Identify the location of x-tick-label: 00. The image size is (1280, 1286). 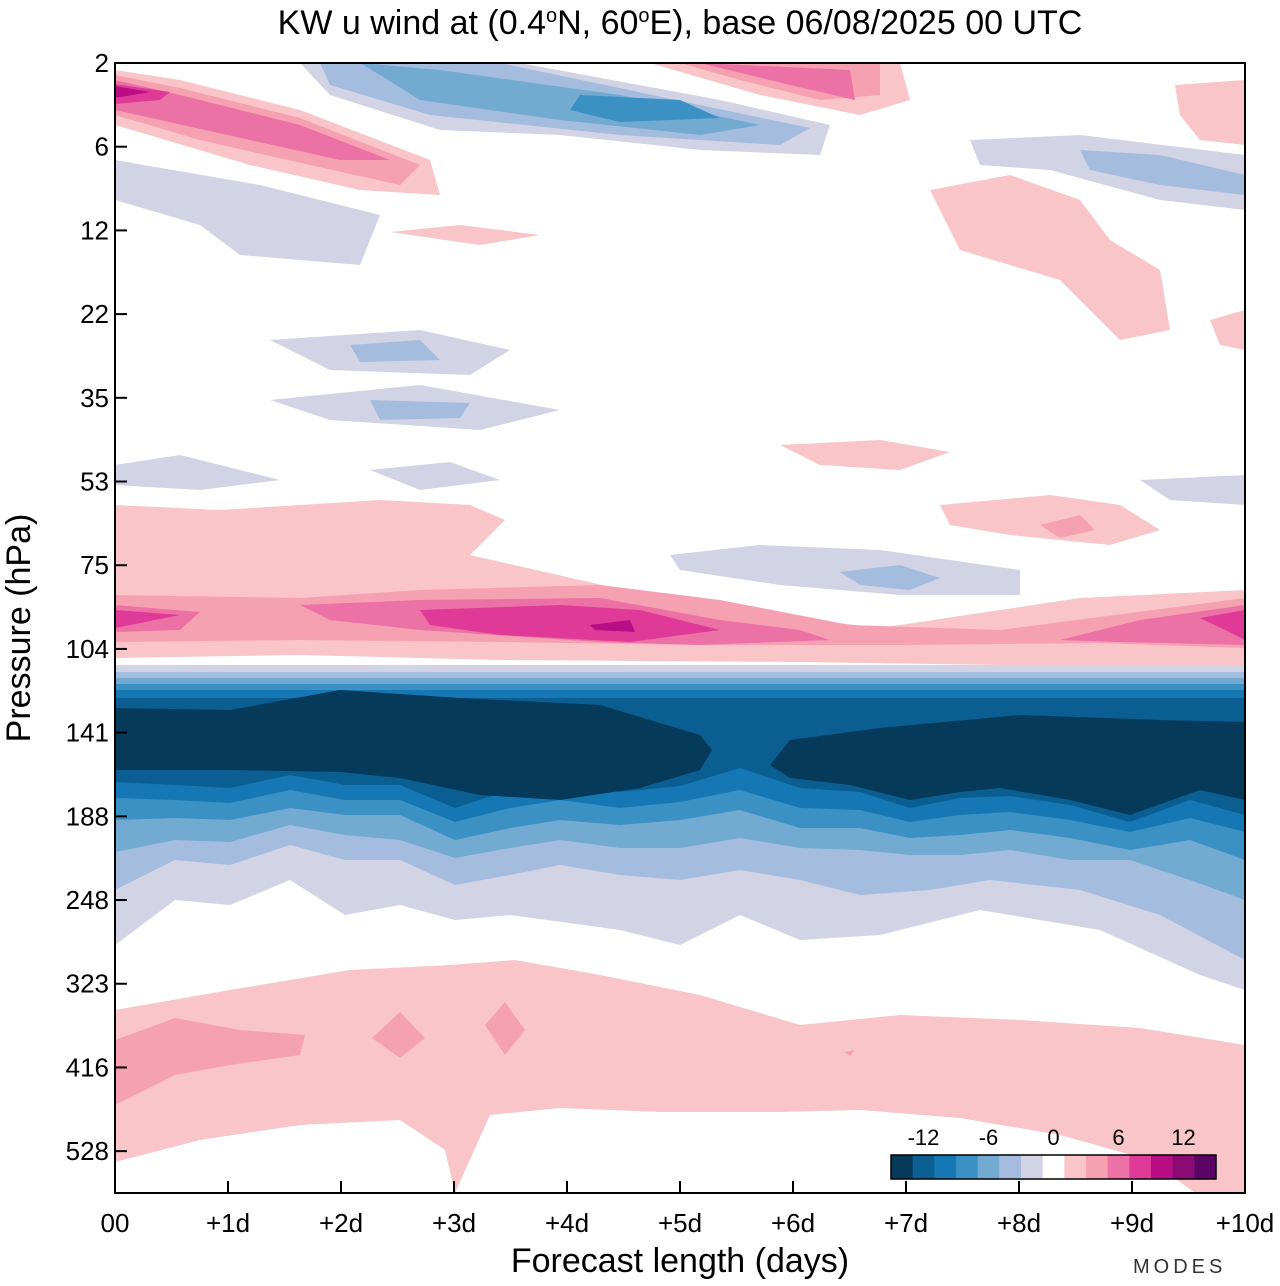
(115, 1223).